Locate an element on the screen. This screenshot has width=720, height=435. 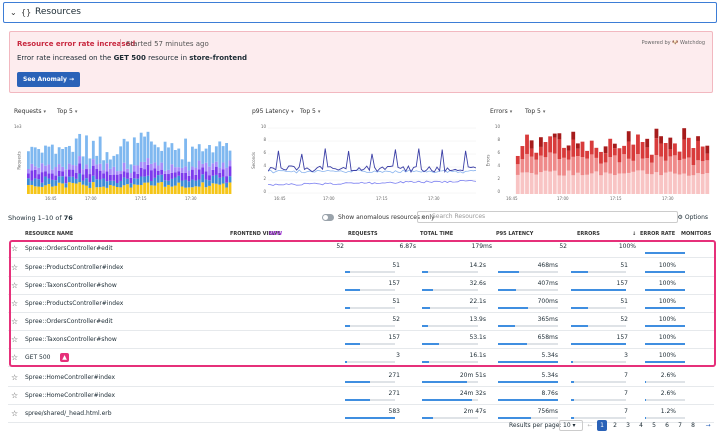
latency-metric-select: p95 Latency ▾ is located at coordinates (273, 111).